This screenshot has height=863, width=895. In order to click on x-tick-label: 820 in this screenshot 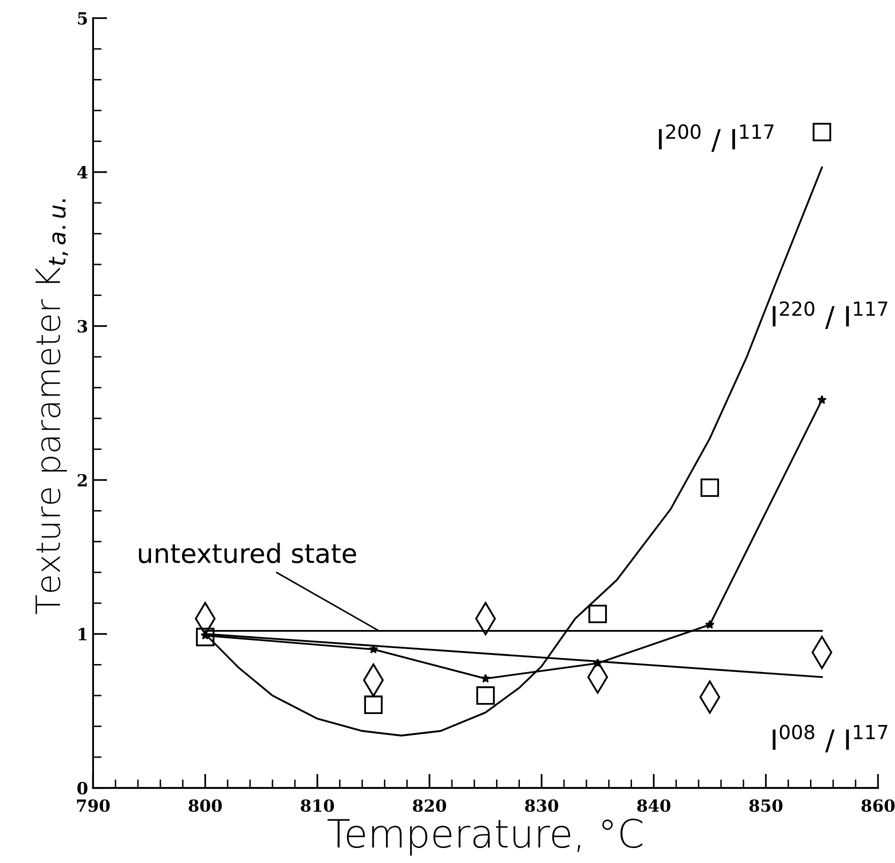, I will do `click(429, 805)`.